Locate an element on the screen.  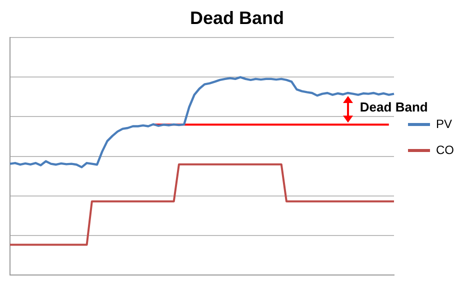
legend-label: CO is located at coordinates (445, 149).